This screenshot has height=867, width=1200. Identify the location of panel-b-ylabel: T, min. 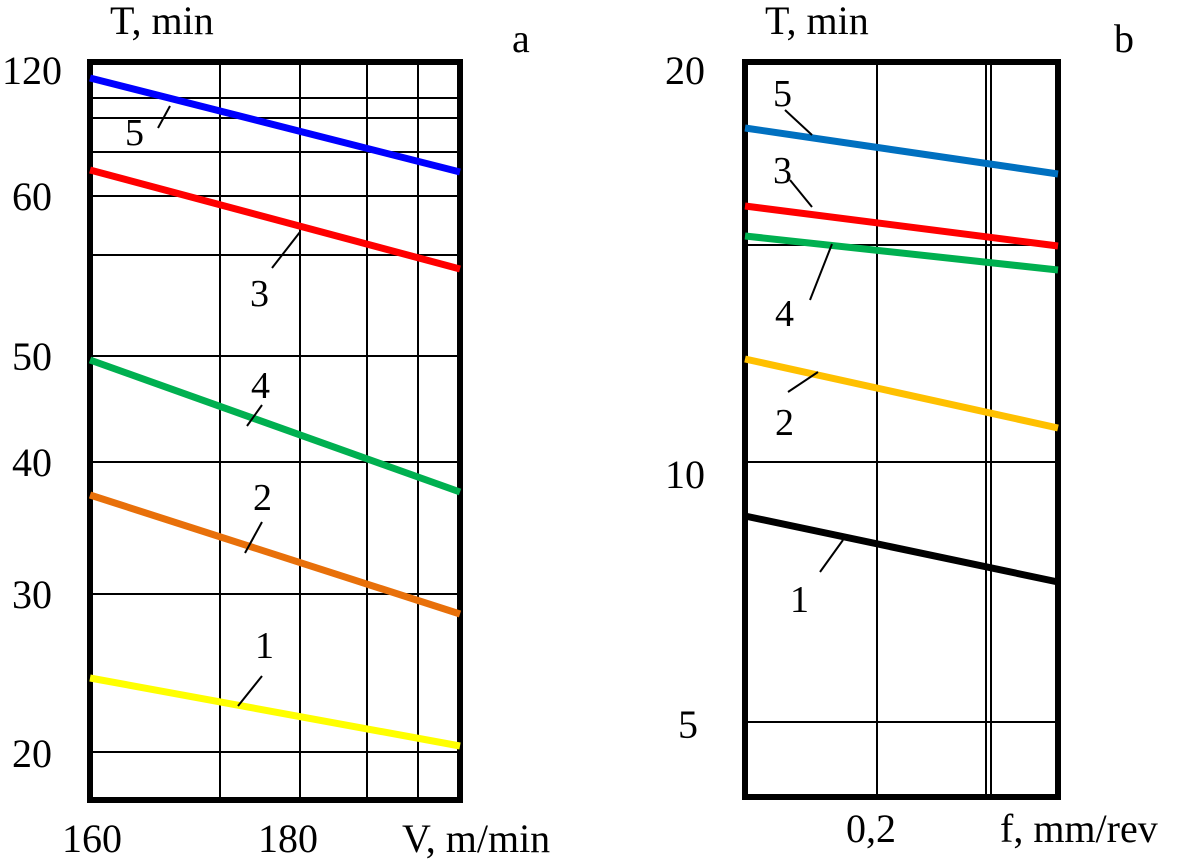
(817, 21).